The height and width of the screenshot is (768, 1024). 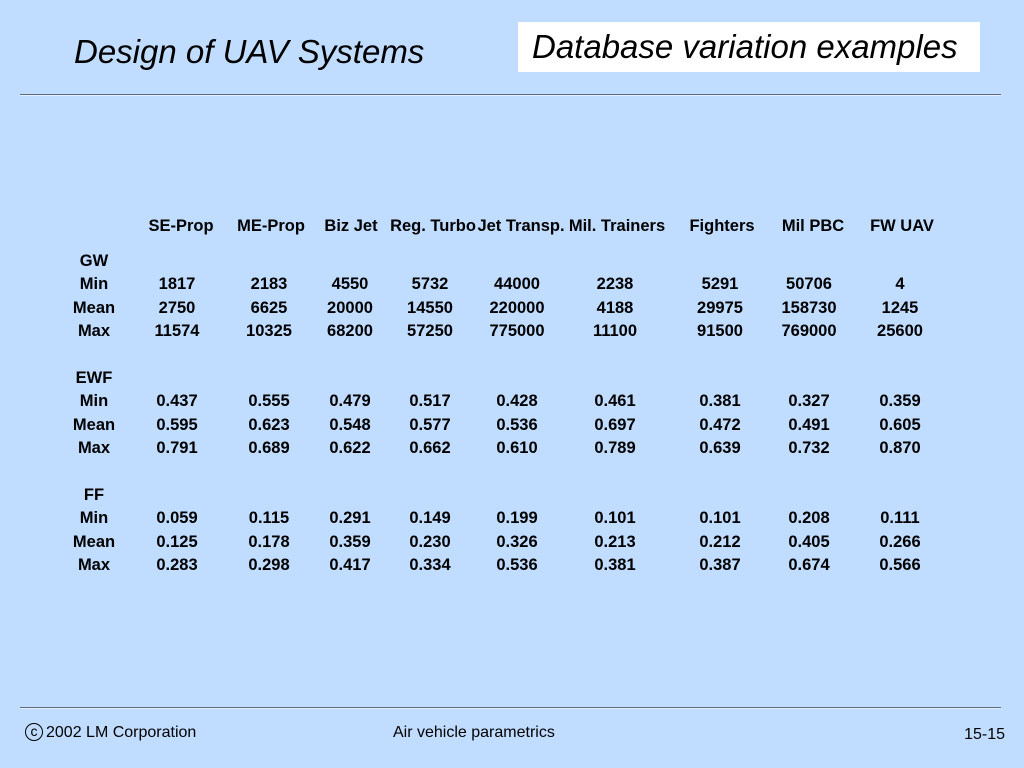 I want to click on table-cell: 0.213, so click(x=615, y=541).